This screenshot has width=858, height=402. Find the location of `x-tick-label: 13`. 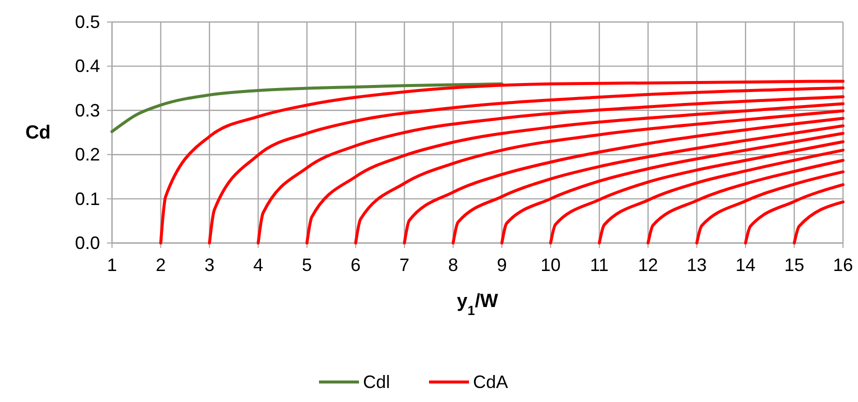

x-tick-label: 13 is located at coordinates (696, 265).